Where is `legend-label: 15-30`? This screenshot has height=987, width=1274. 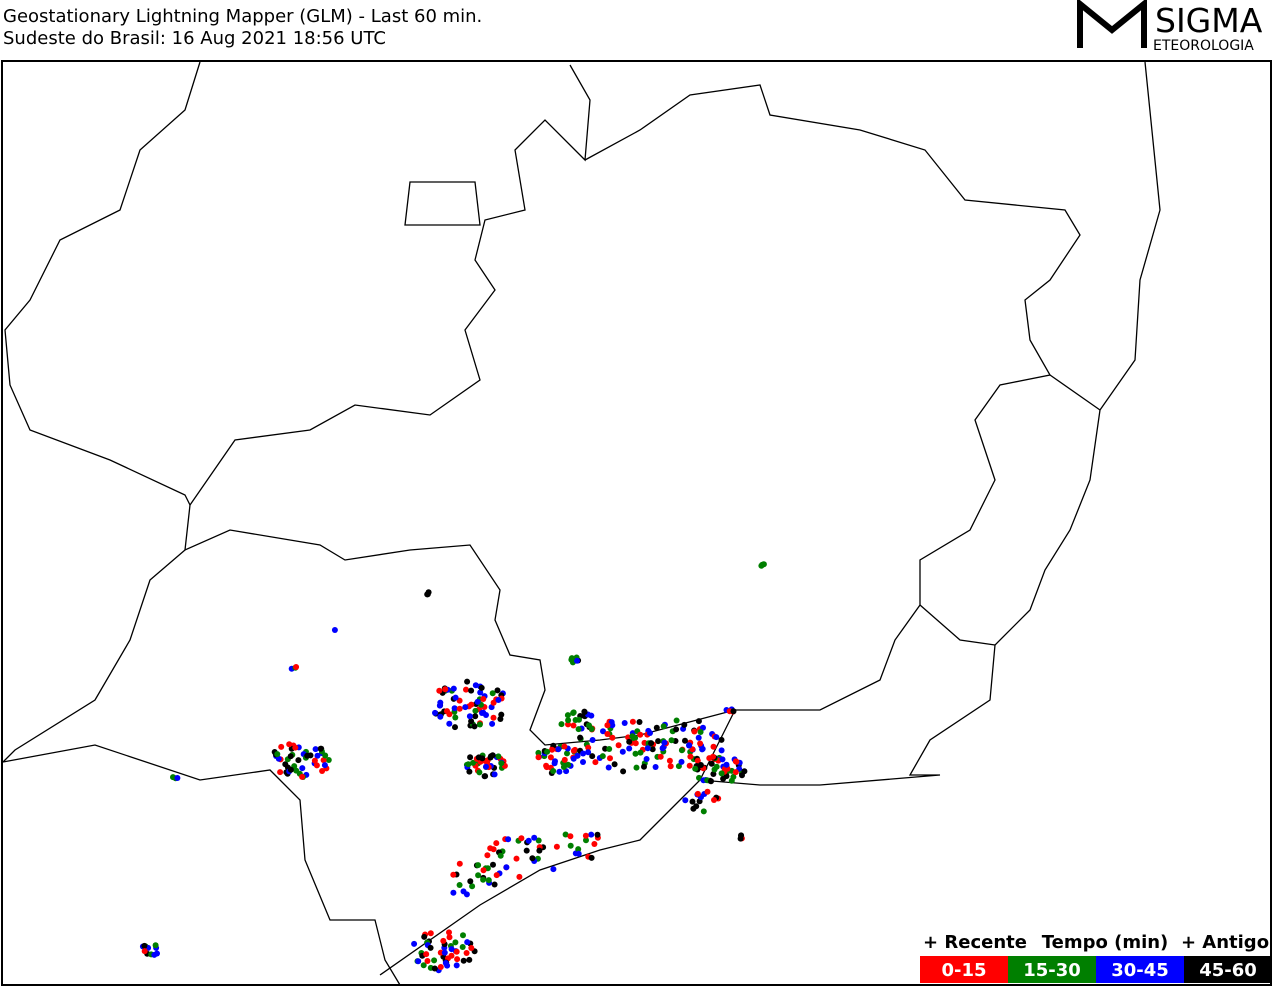
legend-label: 15-30 is located at coordinates (1052, 970).